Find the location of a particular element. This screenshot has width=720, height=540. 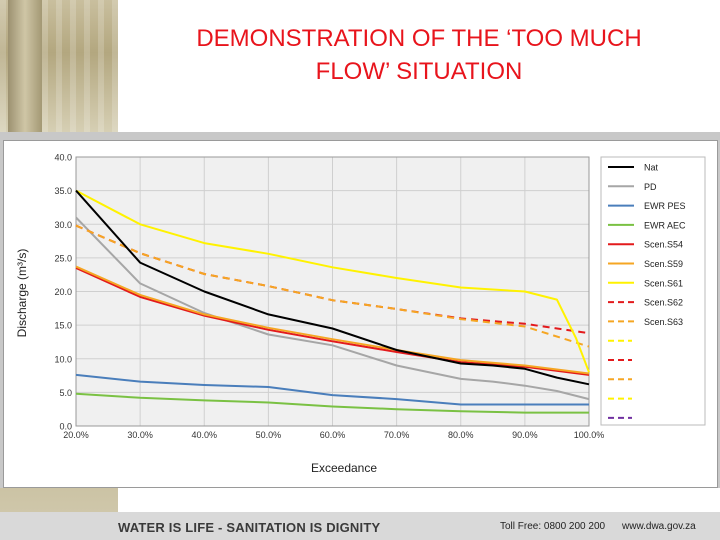

footer-bar is located at coordinates (360, 526).